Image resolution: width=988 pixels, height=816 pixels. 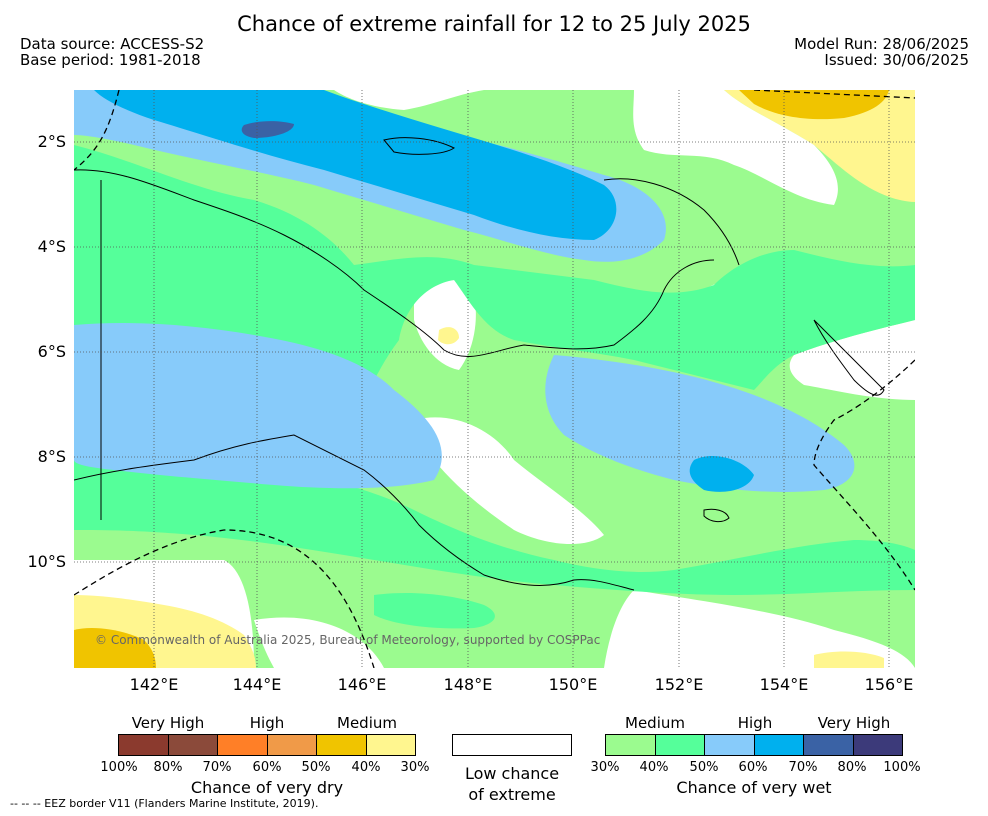 What do you see at coordinates (814, 105) in the screenshot?
I see `very-dry-region-northeast` at bounding box center [814, 105].